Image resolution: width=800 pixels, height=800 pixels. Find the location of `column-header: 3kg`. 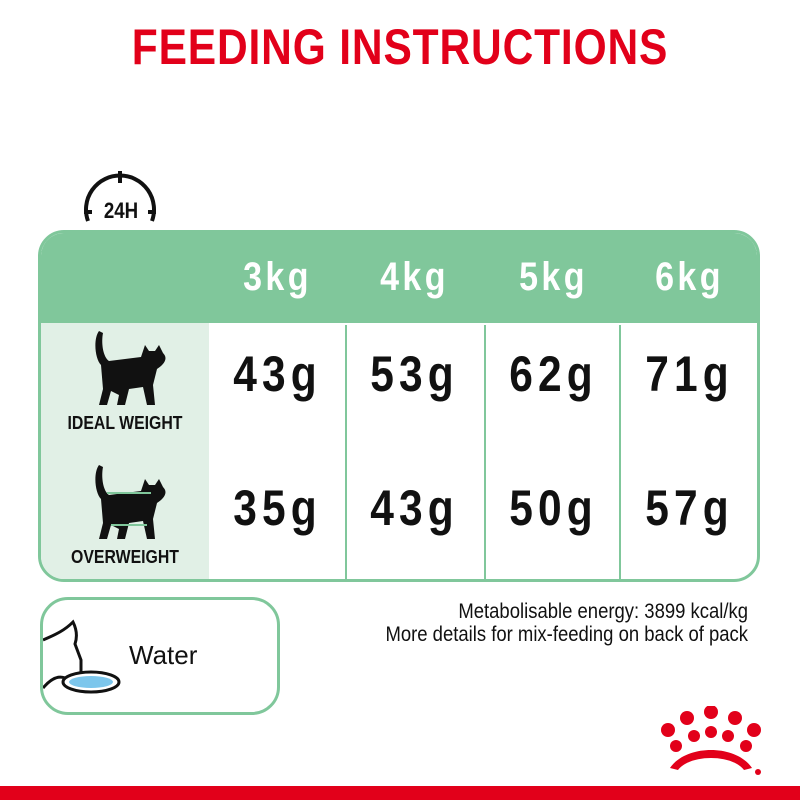

column-header: 3kg is located at coordinates (277, 277).